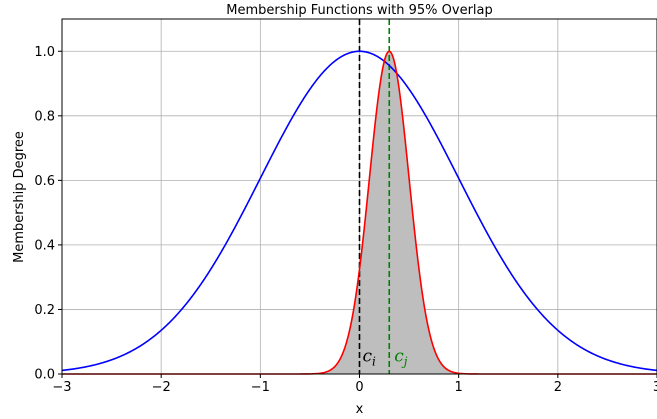 The width and height of the screenshot is (657, 419). What do you see at coordinates (44, 52) in the screenshot?
I see `y-tick-label: 1.0` at bounding box center [44, 52].